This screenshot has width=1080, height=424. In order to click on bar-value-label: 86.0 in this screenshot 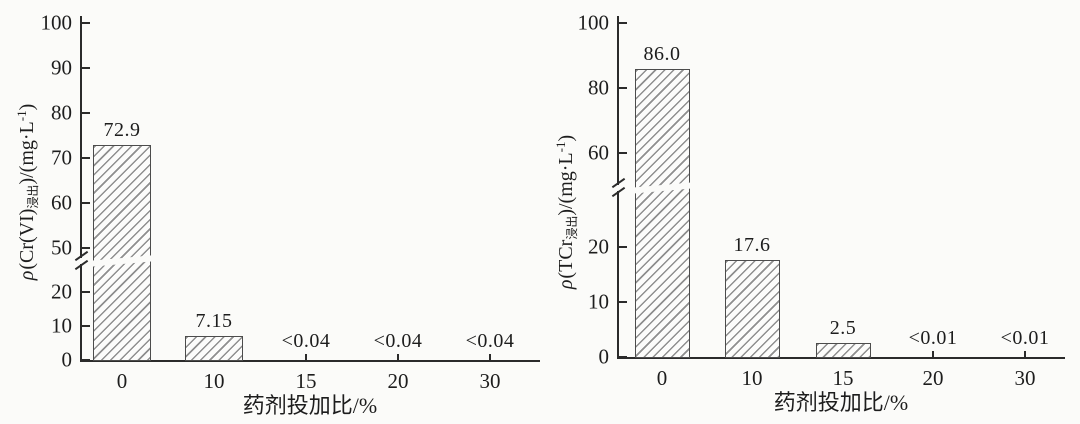, I will do `click(662, 53)`.